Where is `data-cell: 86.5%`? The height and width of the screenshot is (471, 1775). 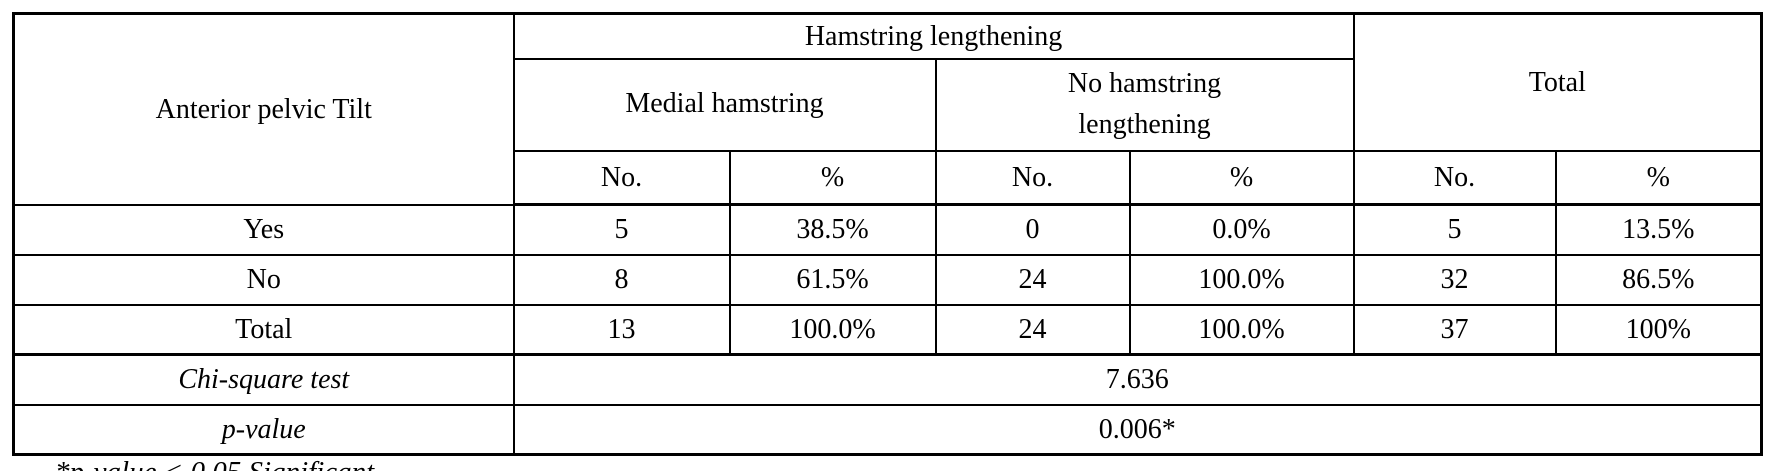
data-cell: 86.5% is located at coordinates (1658, 279).